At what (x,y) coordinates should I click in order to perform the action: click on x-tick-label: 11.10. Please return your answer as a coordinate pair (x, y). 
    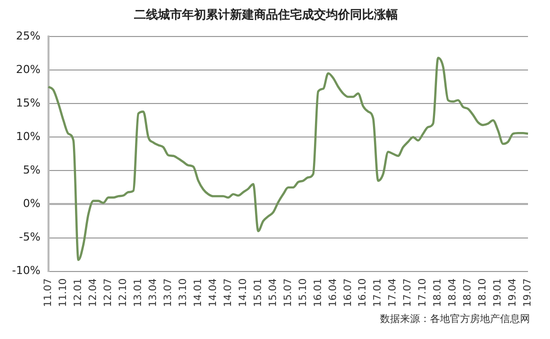
    Looking at the image, I should click on (63, 293).